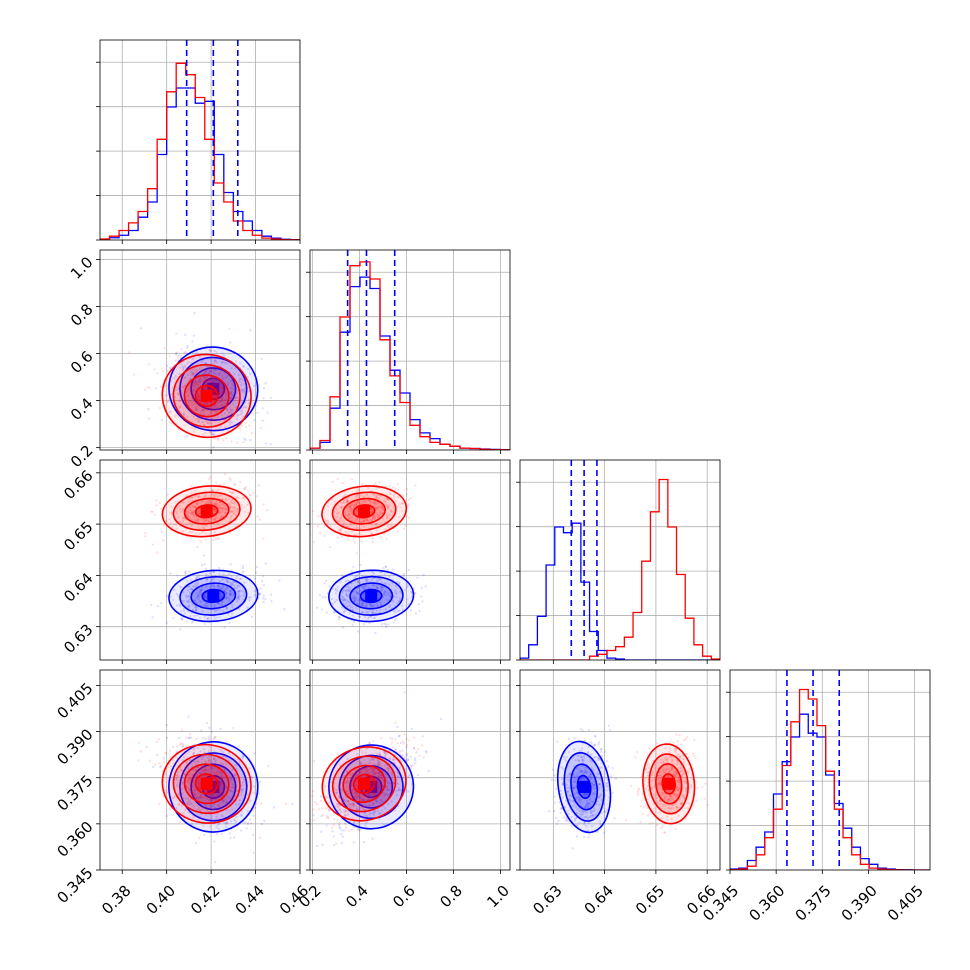 Image resolution: width=970 pixels, height=970 pixels. Describe the element at coordinates (250, 900) in the screenshot. I see `x-tick-label-0-3: 0.44` at that location.